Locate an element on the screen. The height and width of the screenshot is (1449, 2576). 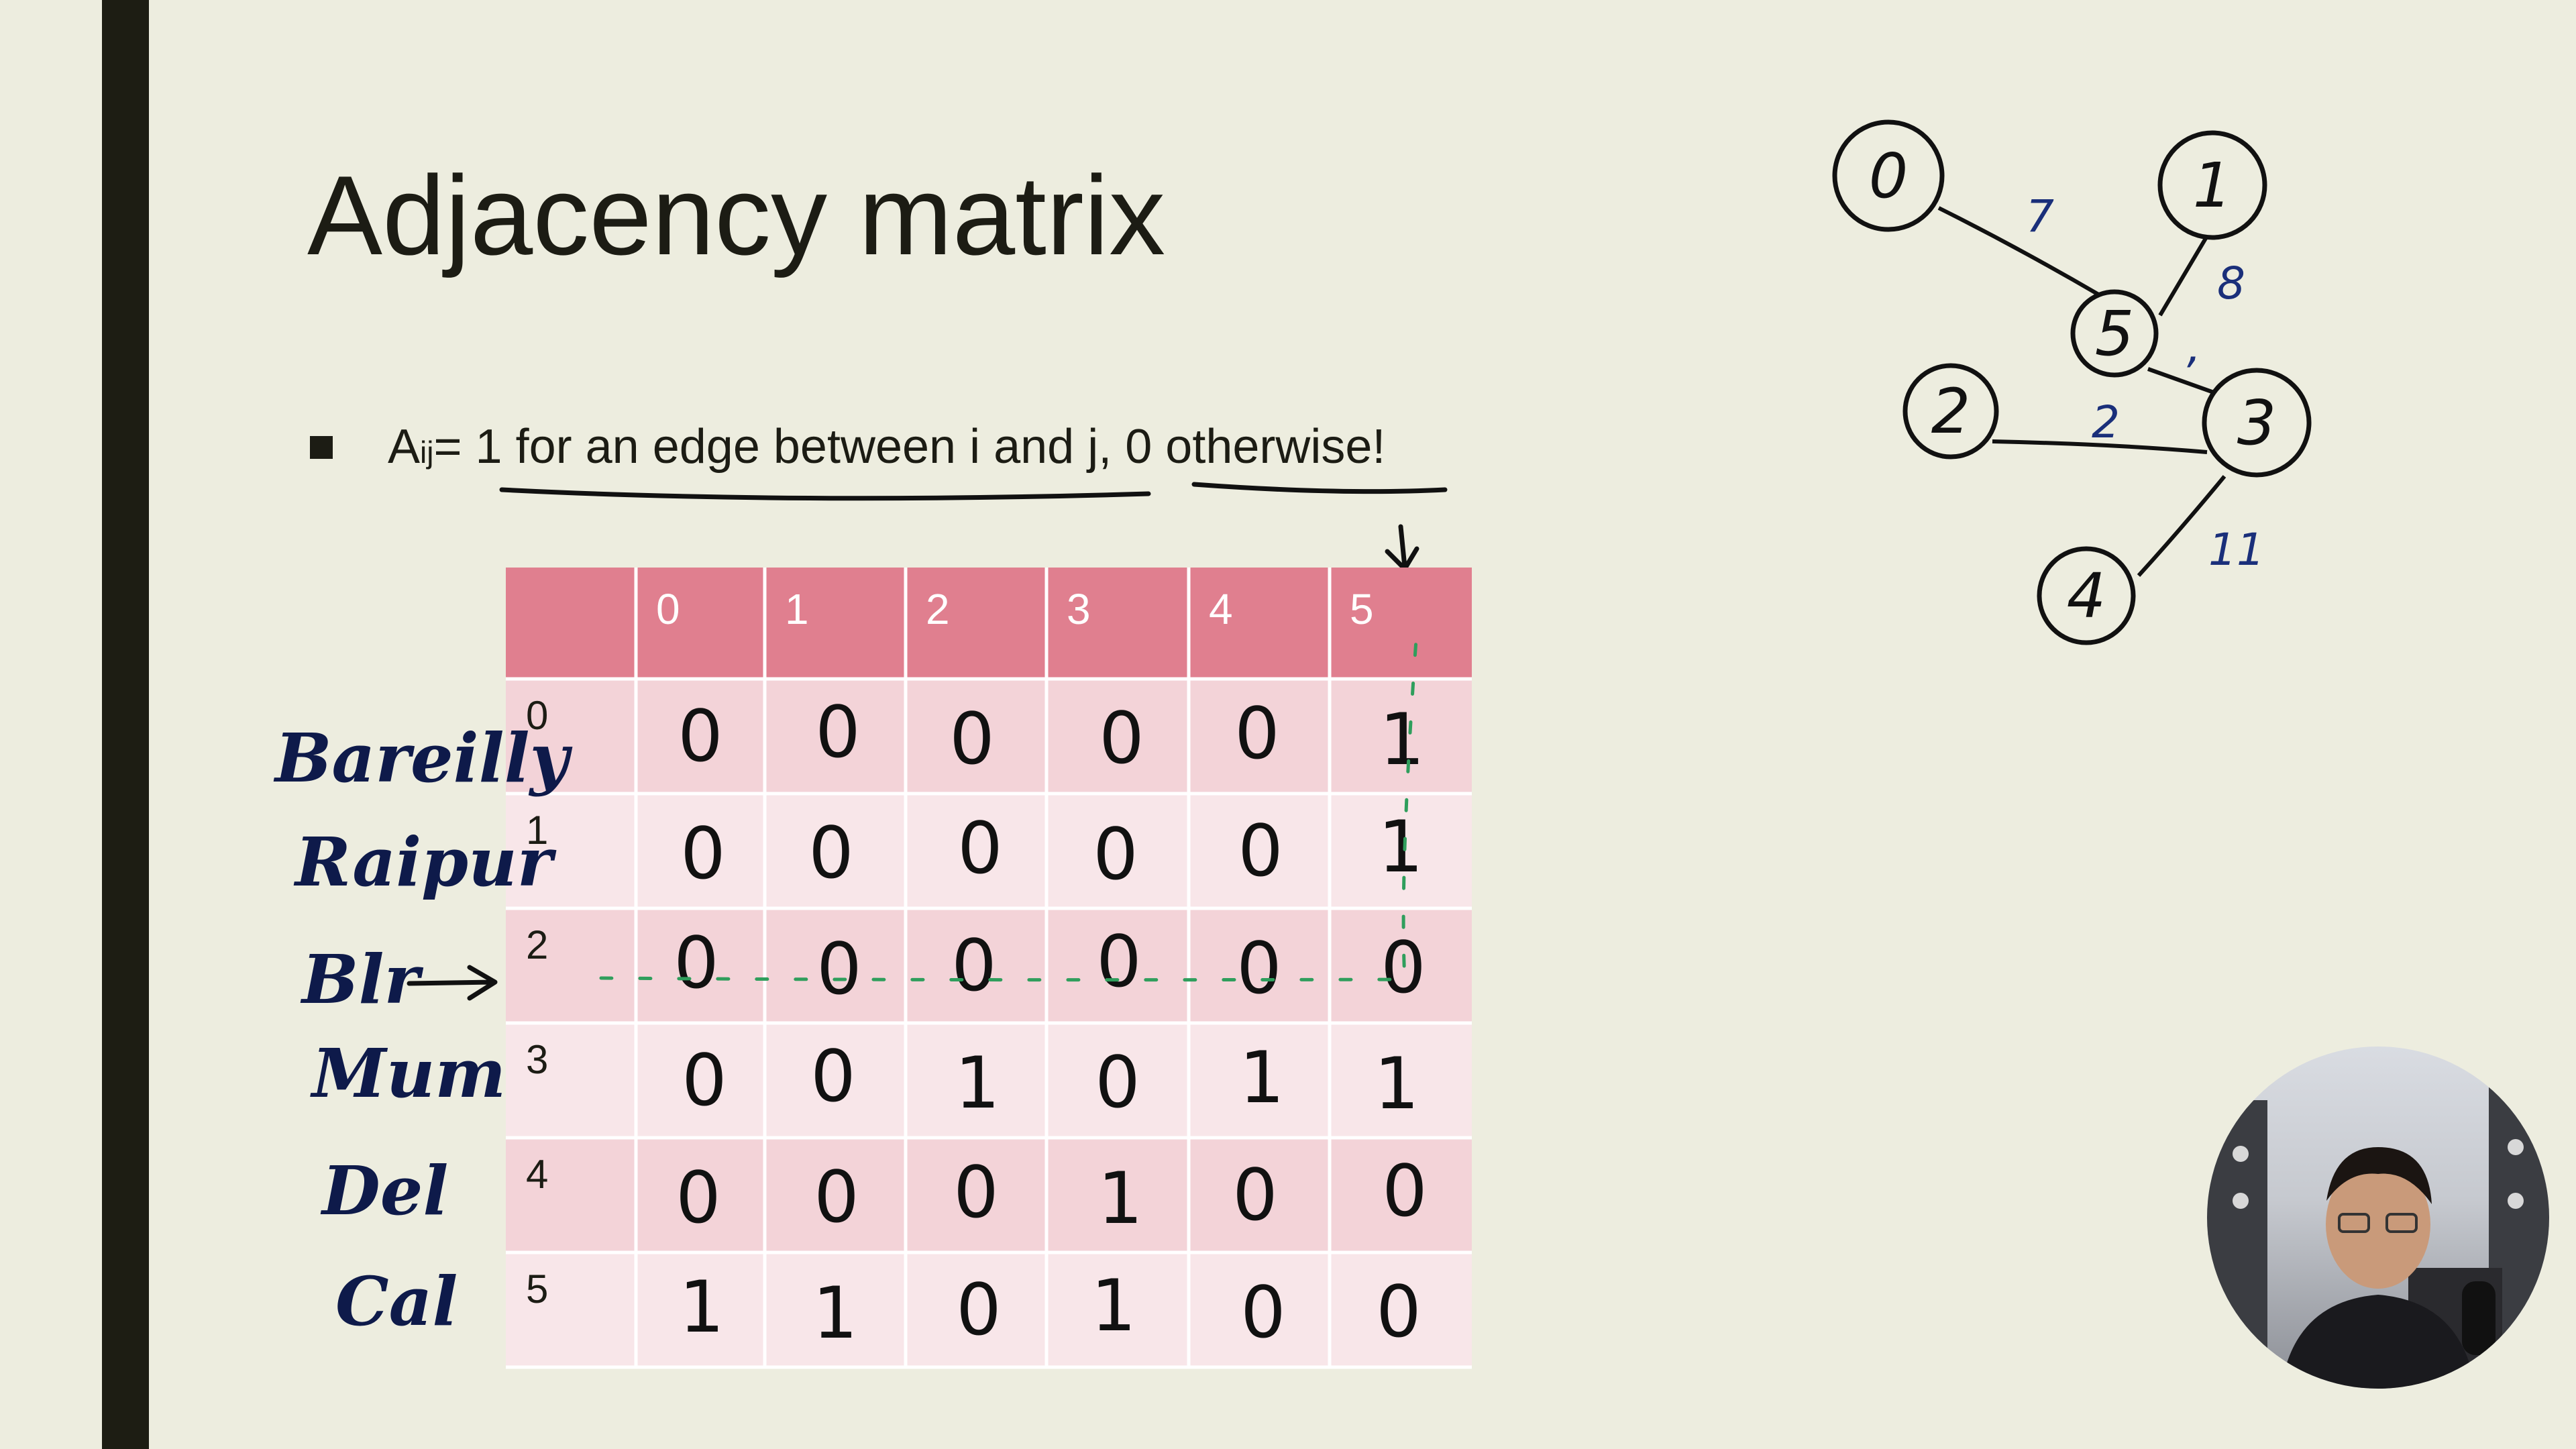
city-label: Raipur is located at coordinates (425, 862).